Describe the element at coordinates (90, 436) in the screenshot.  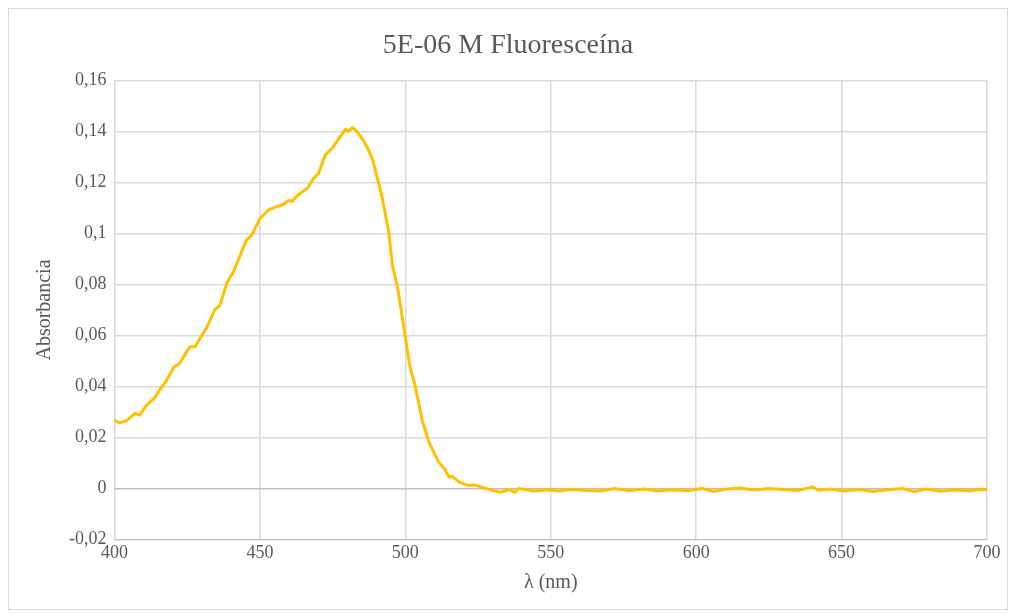
I see `y-tick-label: 0,02` at that location.